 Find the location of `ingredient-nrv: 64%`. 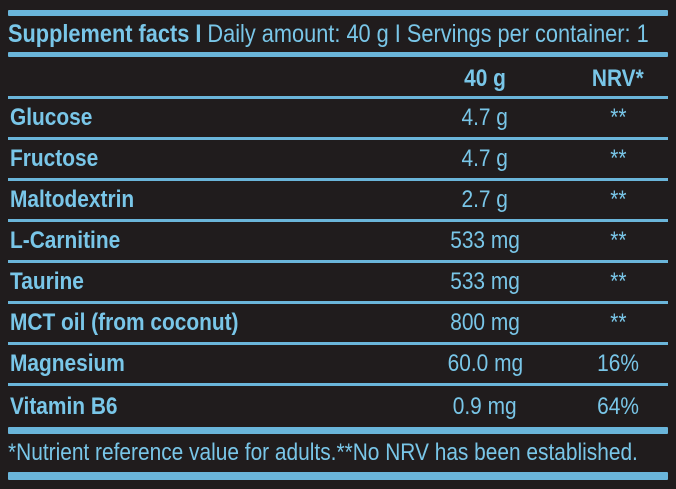

ingredient-nrv: 64% is located at coordinates (618, 406).